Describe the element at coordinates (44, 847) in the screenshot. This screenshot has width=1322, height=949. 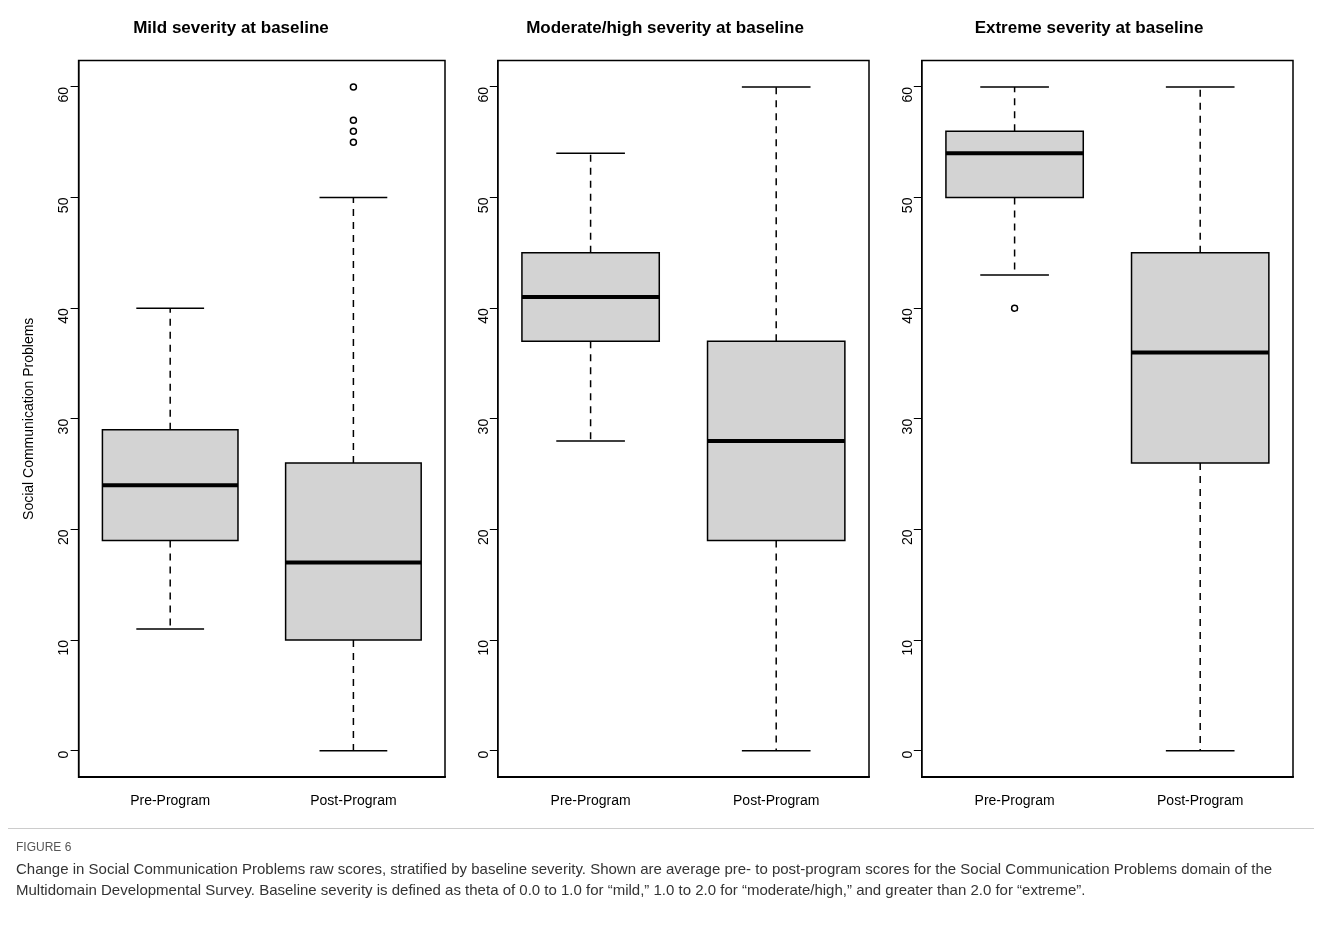
I see `caption: FIGURE 6` at that location.